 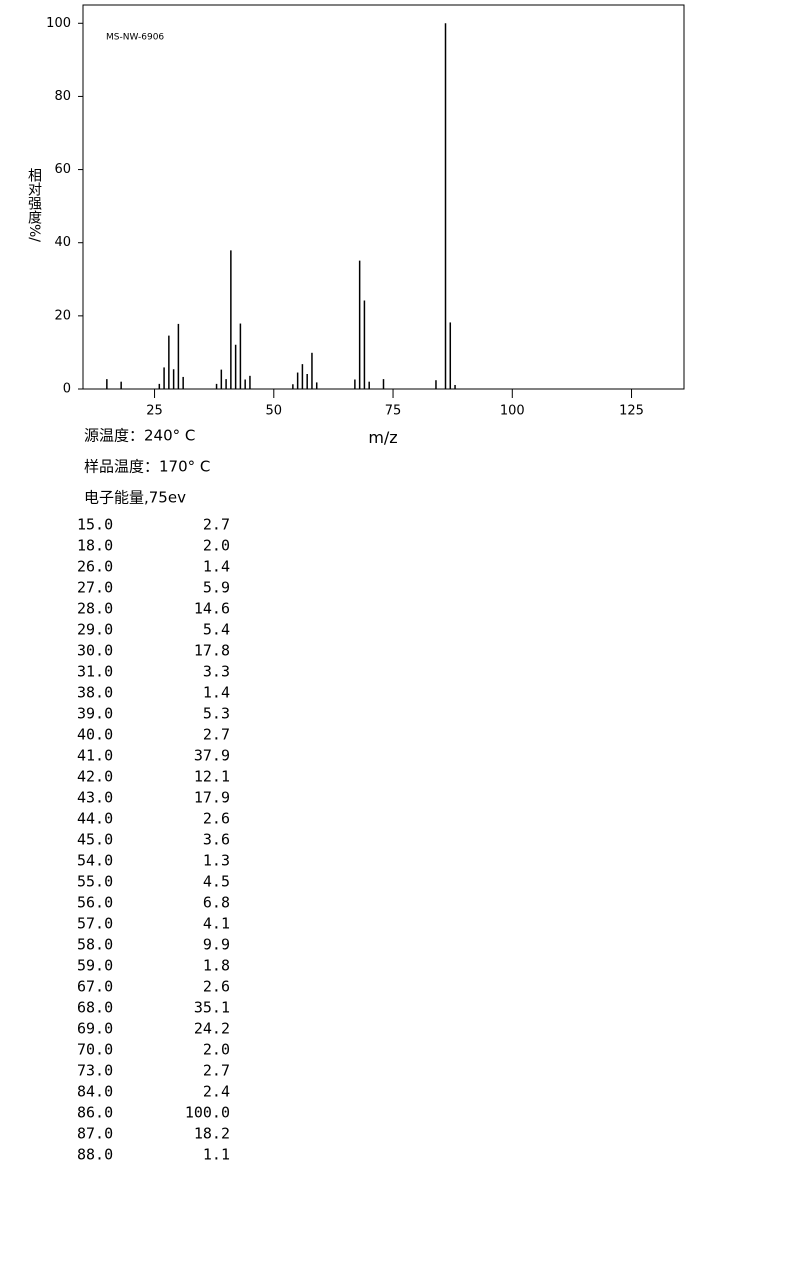 I want to click on mz-cell: 43.0, so click(x=95, y=798).